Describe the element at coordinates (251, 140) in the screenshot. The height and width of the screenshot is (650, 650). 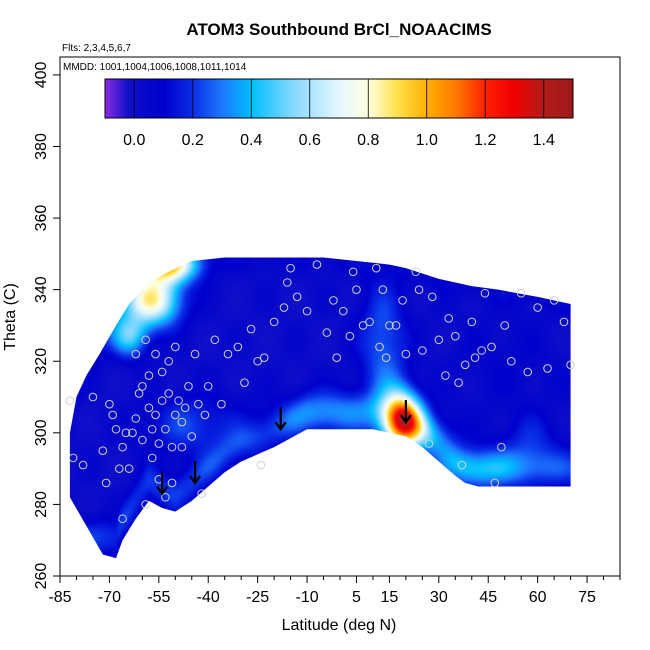
I see `colorbar-tick-label: 0.4` at that location.